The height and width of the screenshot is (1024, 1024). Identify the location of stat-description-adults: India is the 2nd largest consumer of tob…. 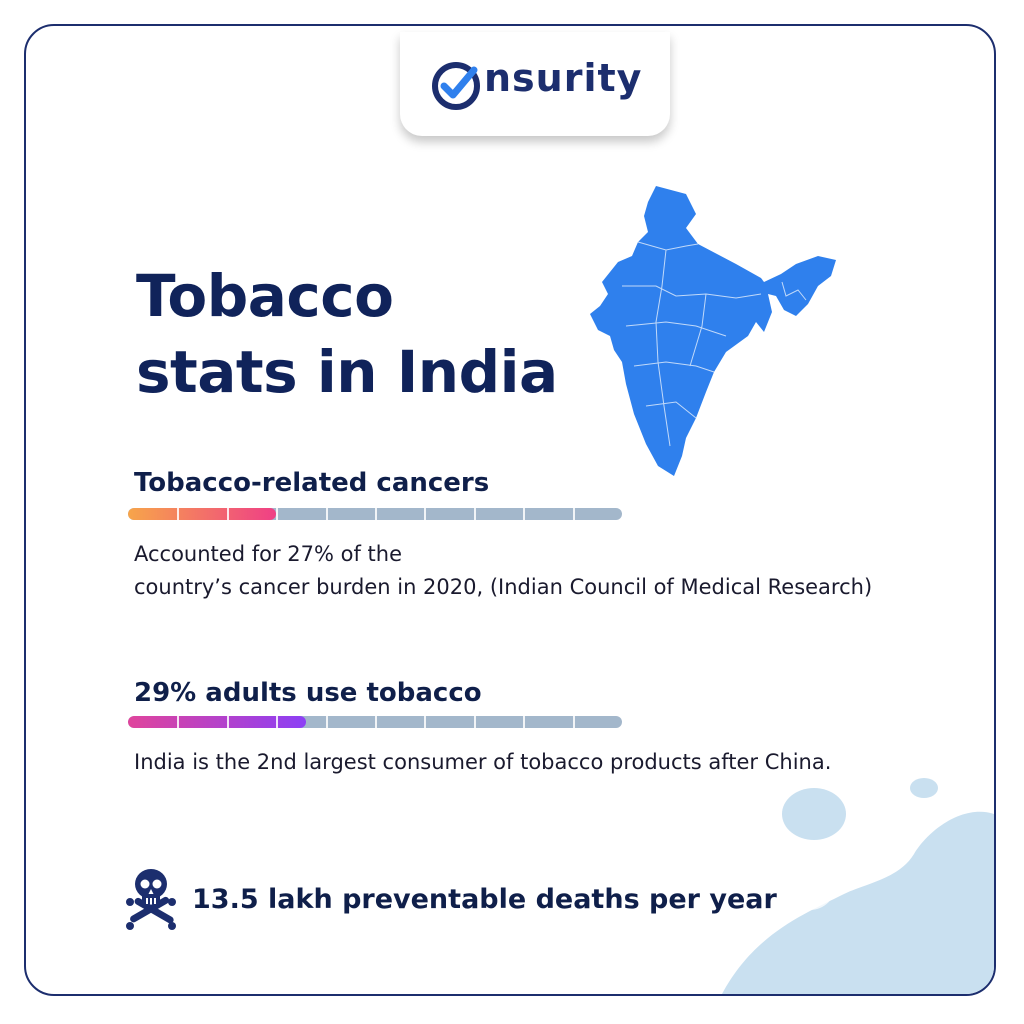
(483, 762).